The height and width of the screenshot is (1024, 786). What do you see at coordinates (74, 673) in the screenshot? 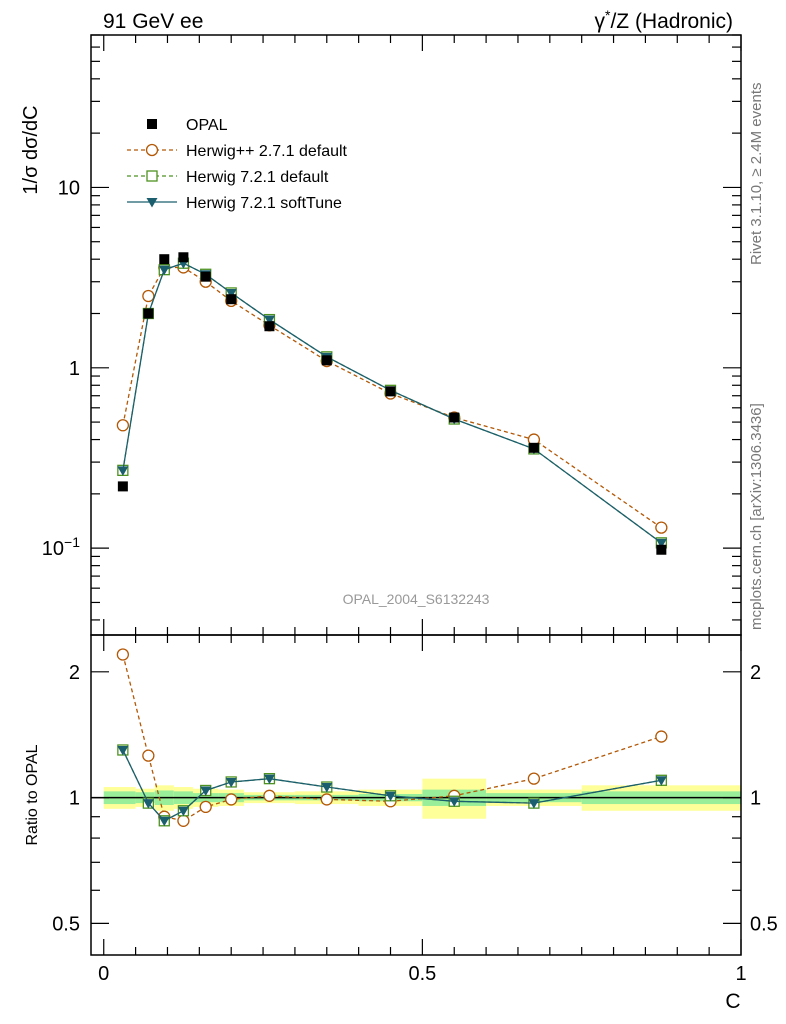
I see `ratio-y-tick-label-left: 2` at bounding box center [74, 673].